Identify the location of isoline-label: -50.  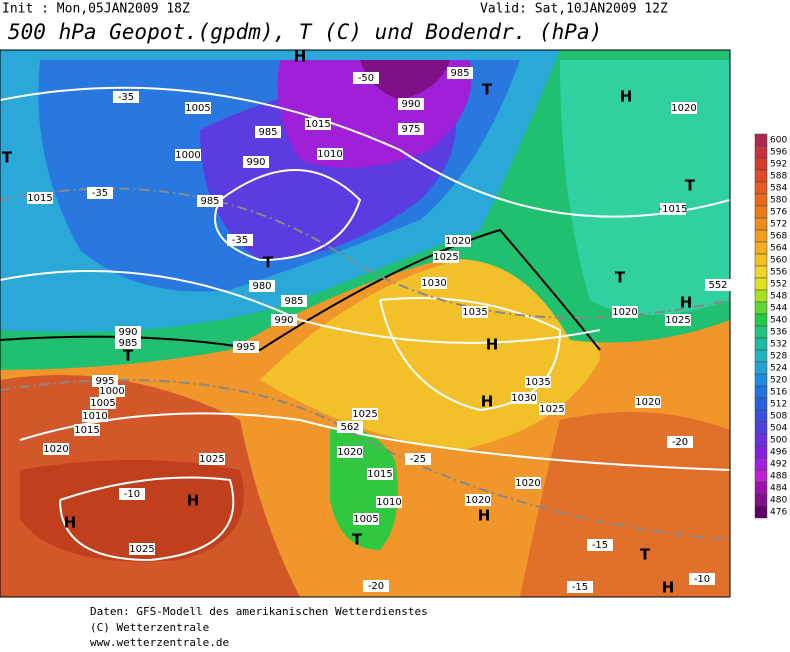
(366, 78).